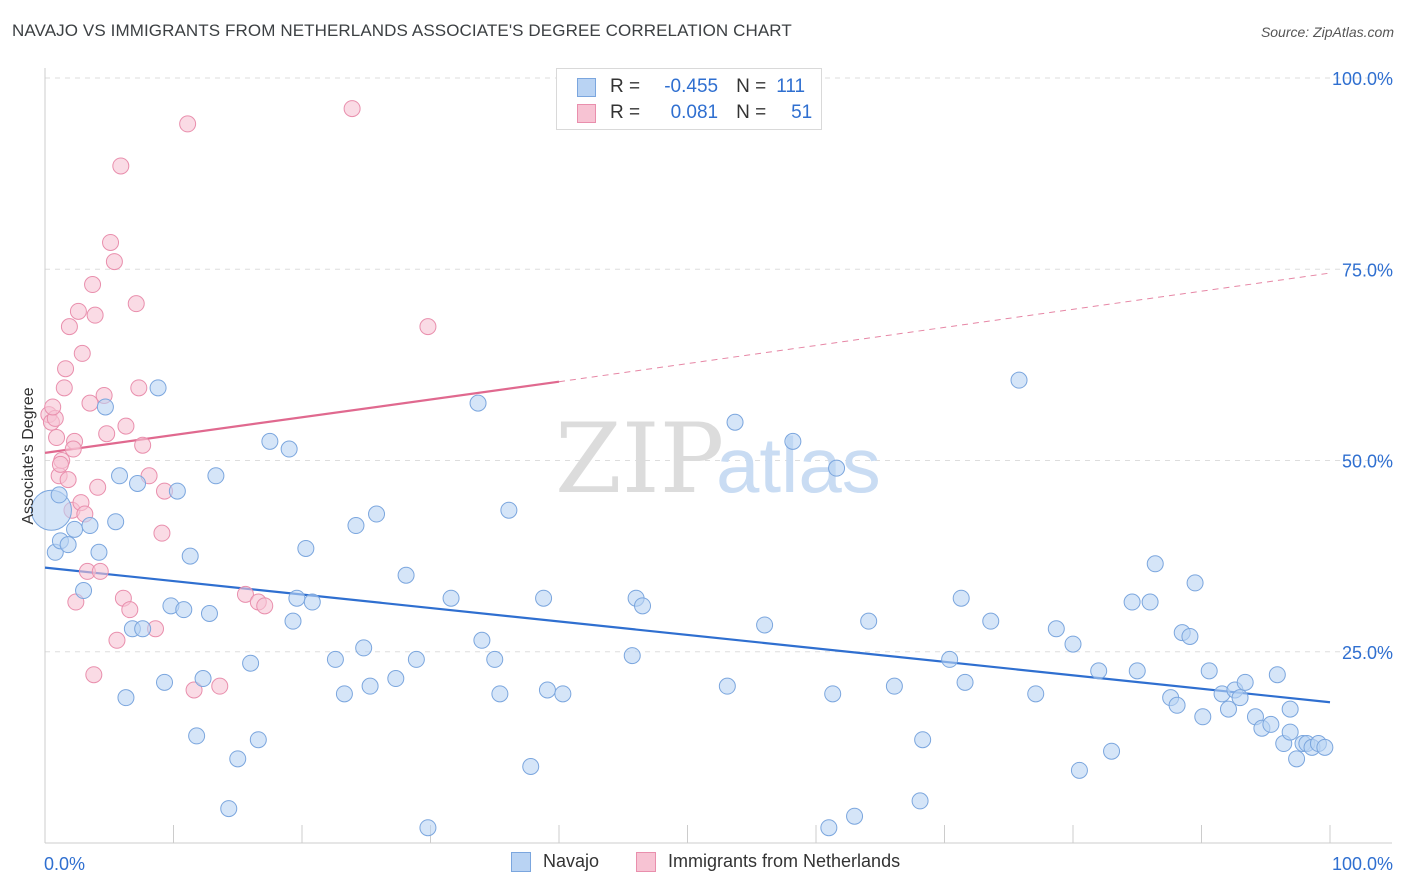  Describe the element at coordinates (944, 327) in the screenshot. I see `netherlands-trend-extension` at that location.